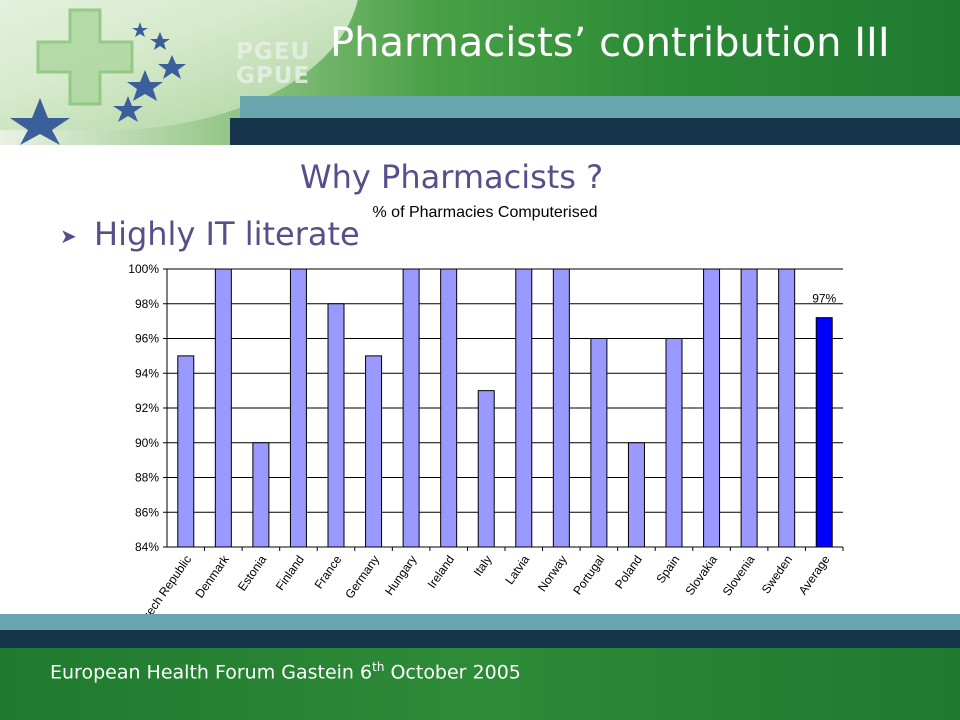  What do you see at coordinates (147, 478) in the screenshot?
I see `y-tick-label-2: 88%` at bounding box center [147, 478].